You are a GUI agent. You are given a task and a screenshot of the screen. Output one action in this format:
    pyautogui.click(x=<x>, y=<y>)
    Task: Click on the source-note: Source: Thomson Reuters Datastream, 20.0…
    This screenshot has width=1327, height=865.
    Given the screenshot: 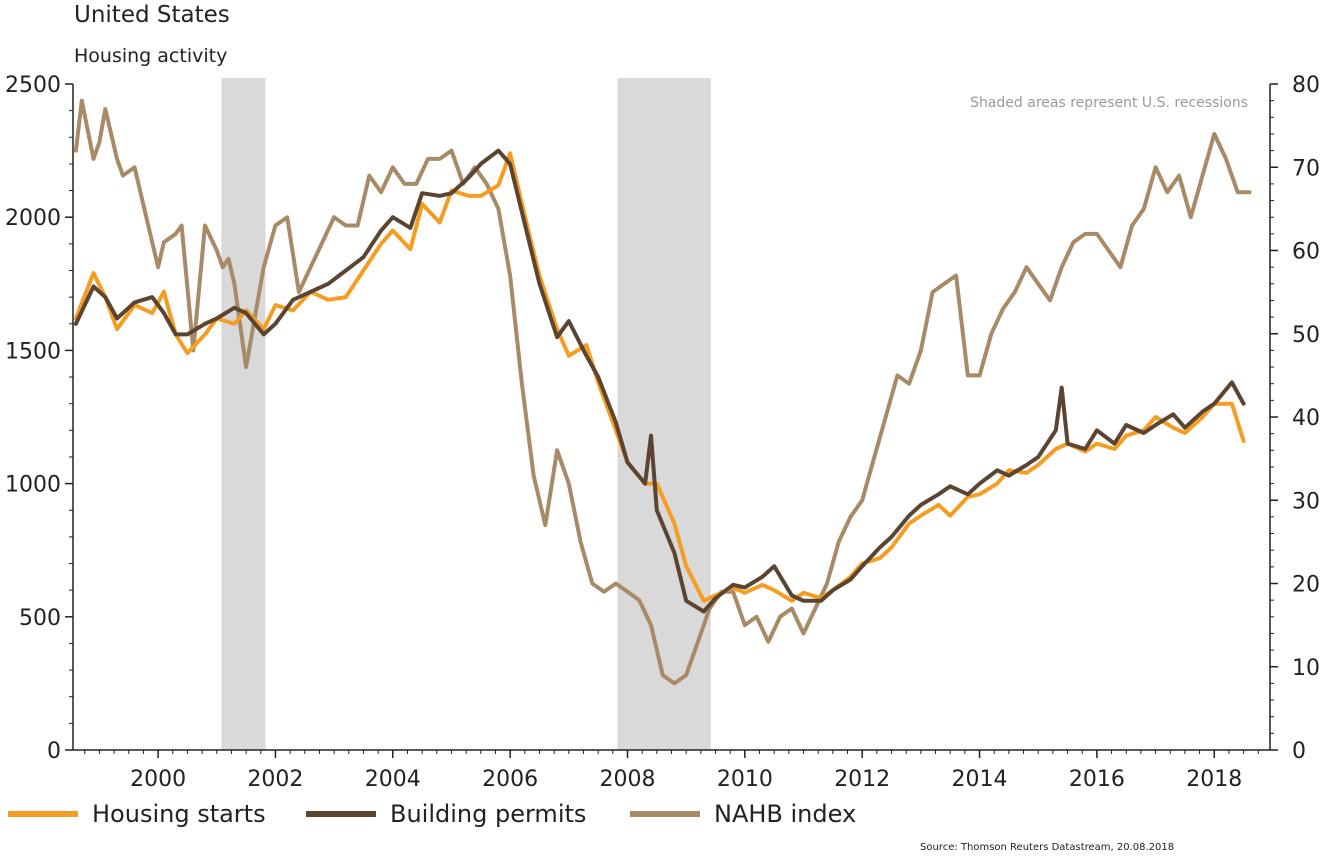 What is the action you would take?
    pyautogui.click(x=1047, y=847)
    